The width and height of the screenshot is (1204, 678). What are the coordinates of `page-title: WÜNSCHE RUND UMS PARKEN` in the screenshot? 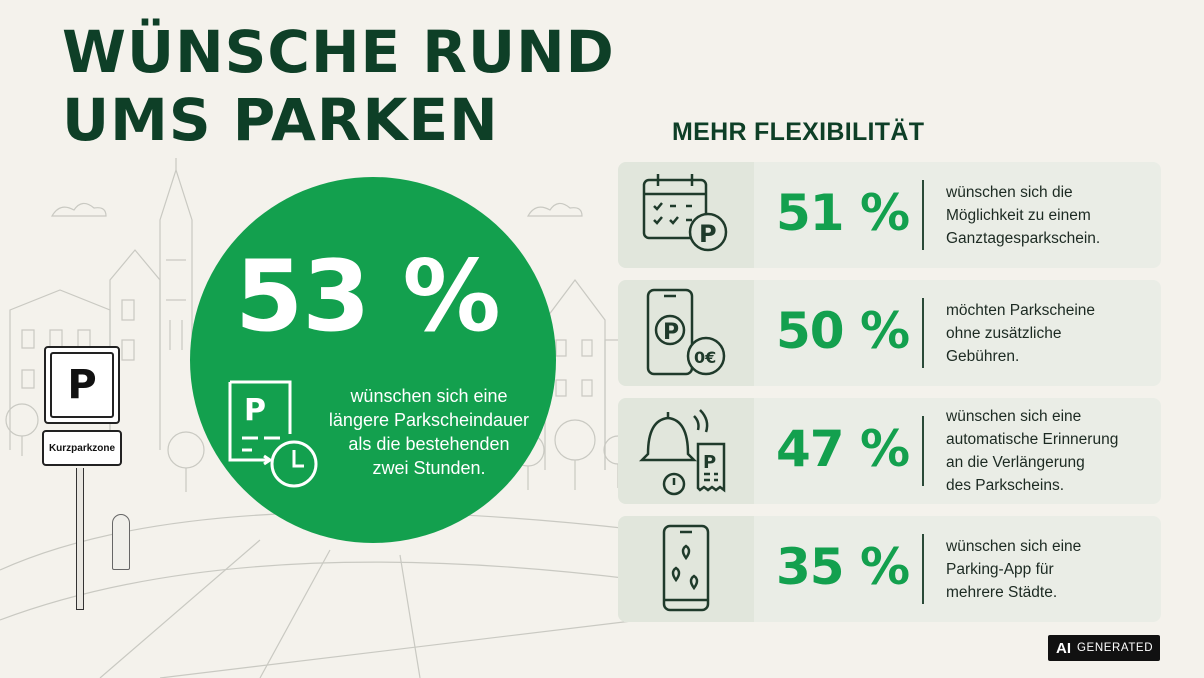 It's located at (338, 86).